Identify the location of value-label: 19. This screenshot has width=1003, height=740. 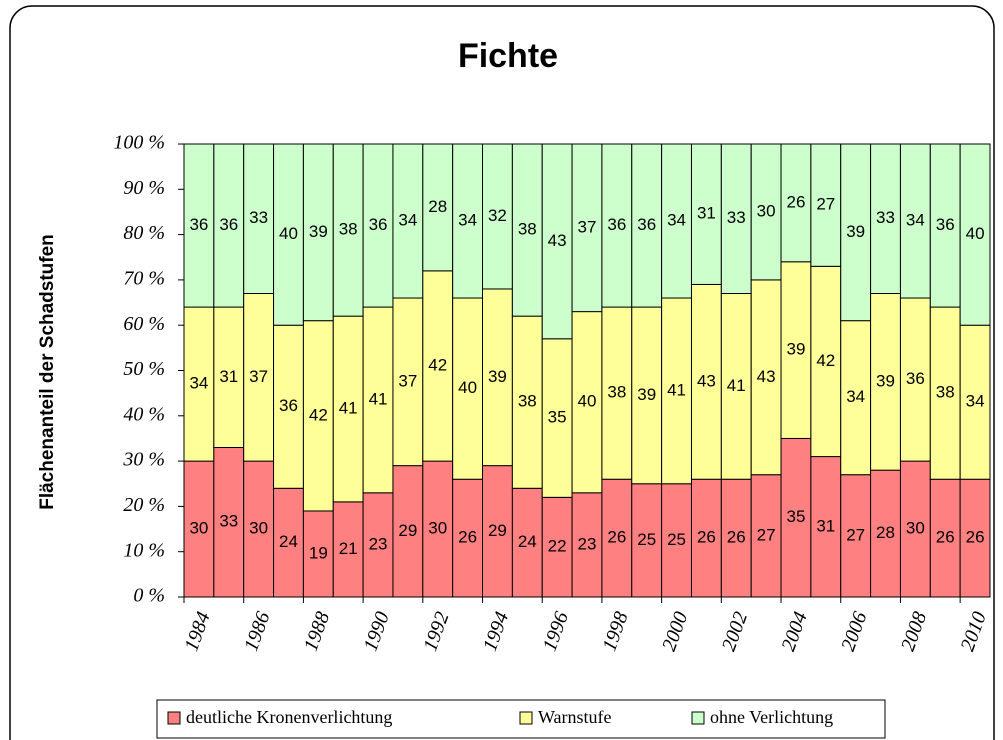
(318, 552).